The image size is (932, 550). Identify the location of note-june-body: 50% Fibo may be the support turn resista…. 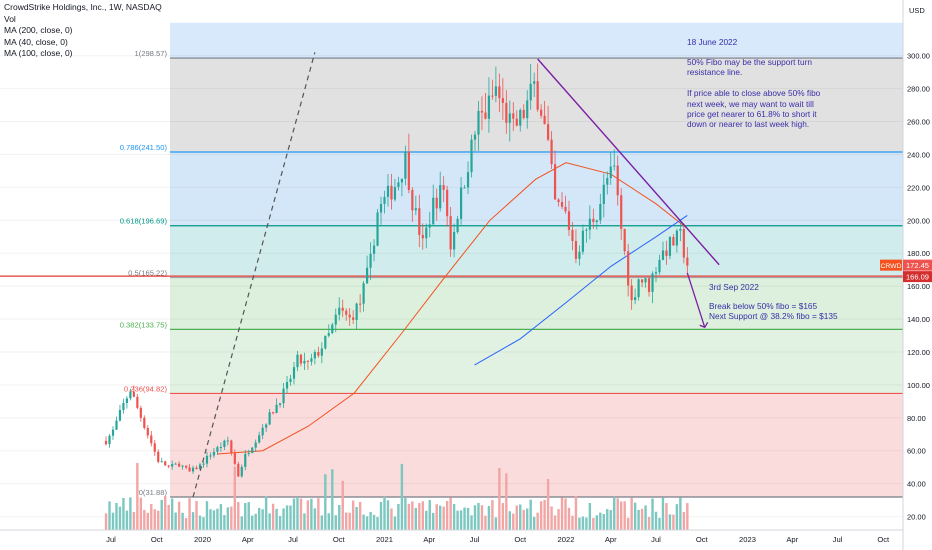
(754, 93).